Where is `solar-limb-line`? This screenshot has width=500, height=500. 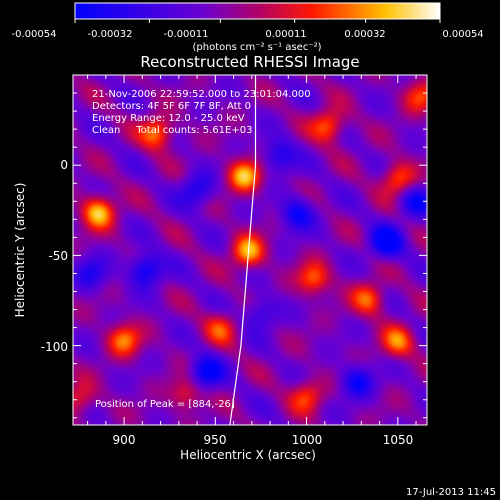
solar-limb-line is located at coordinates (243, 250).